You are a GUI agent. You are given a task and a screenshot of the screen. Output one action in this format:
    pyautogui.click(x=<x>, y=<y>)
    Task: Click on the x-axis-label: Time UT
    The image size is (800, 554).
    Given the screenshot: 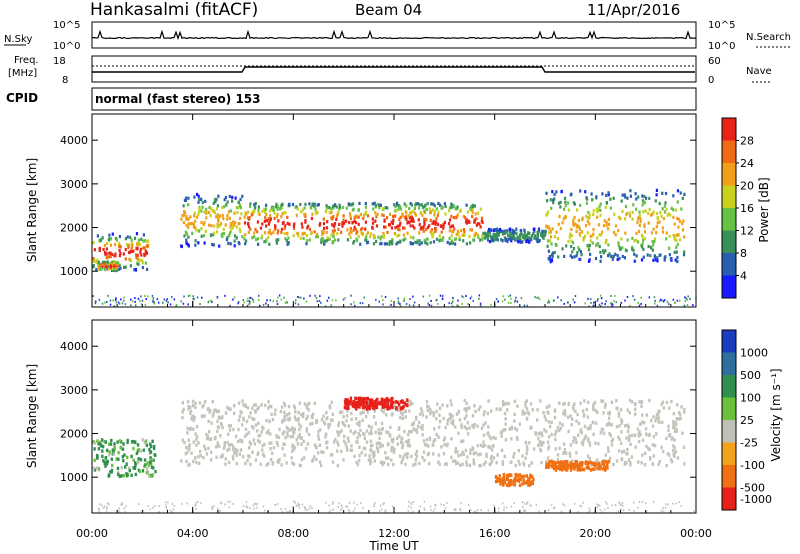 What is the action you would take?
    pyautogui.click(x=393, y=546)
    